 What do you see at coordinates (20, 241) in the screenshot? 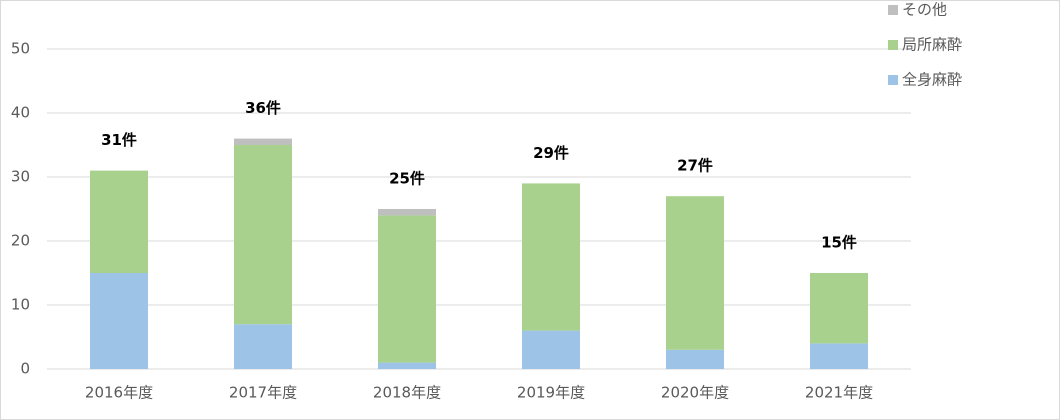
I see `y-tick-label: 20` at bounding box center [20, 241].